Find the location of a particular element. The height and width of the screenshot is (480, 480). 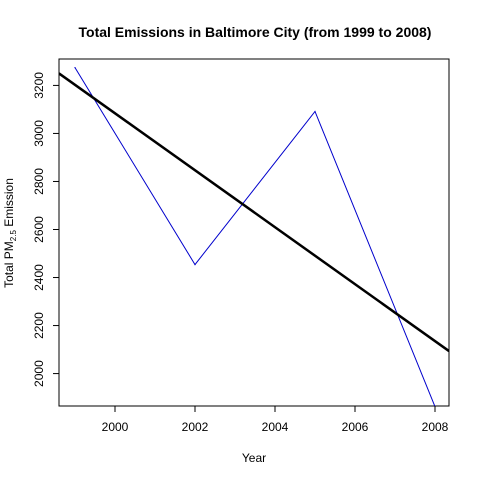

y-tick-label: 3200 is located at coordinates (39, 85).